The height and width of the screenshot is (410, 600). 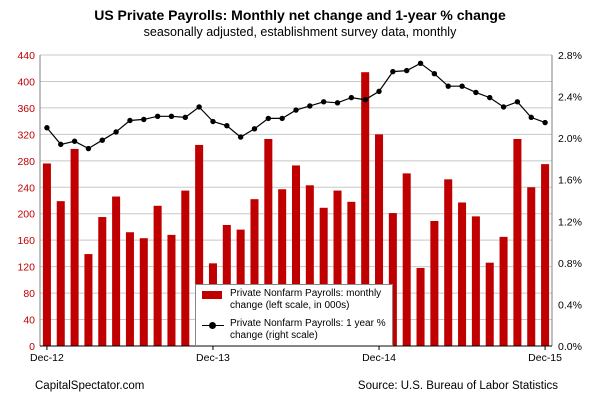 I want to click on x-axis-tick-label: Dec-12, so click(x=47, y=358).